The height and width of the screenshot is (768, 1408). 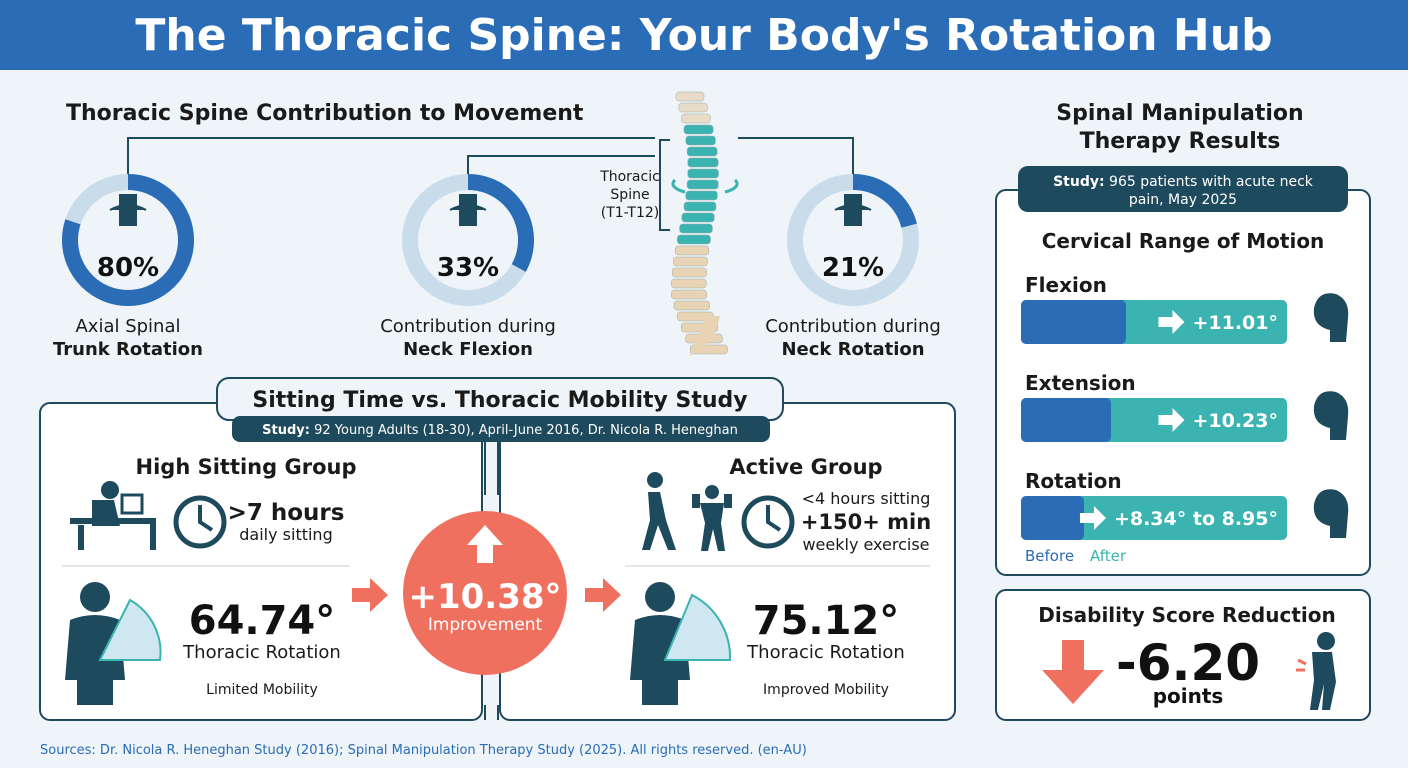 I want to click on exercise: +150+ min, so click(x=866, y=522).